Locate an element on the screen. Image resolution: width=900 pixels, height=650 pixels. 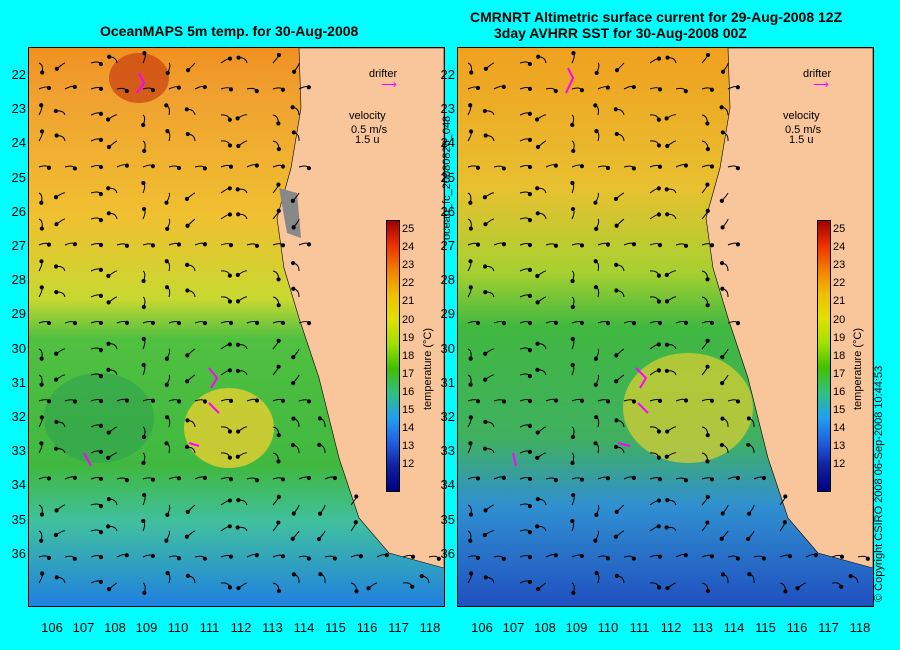
latitude-tick-label: 23 is located at coordinates (18, 109).